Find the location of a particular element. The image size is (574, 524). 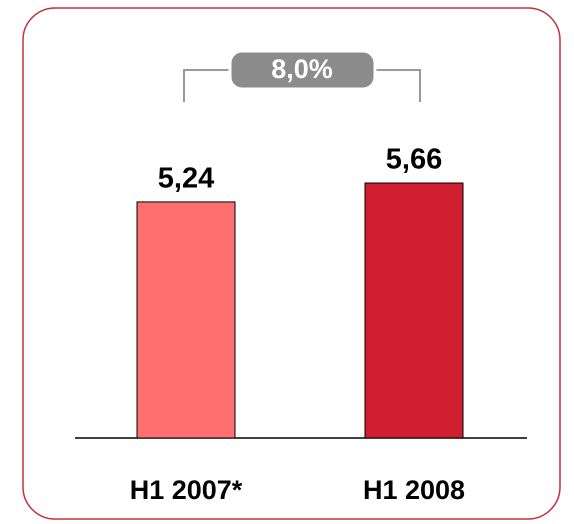

x-tick-label: H1 2008 is located at coordinates (414, 490).